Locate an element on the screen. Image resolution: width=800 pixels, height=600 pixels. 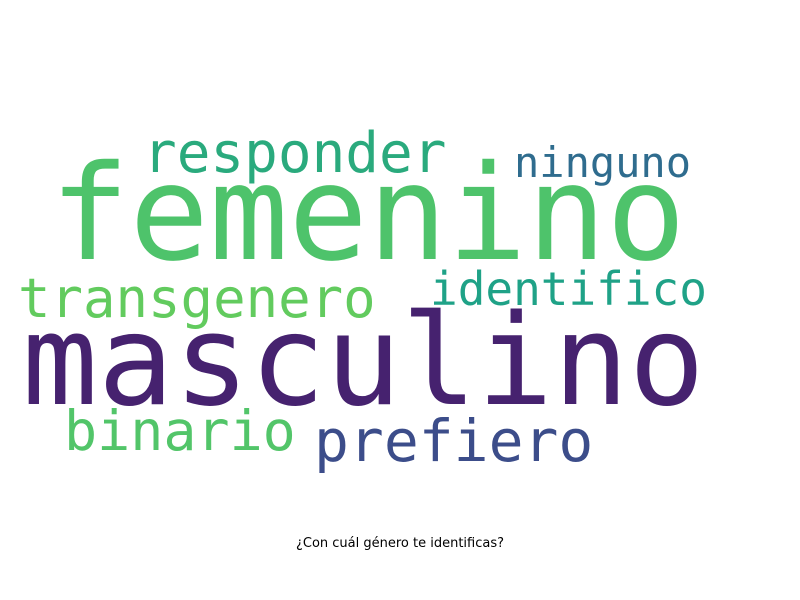
word-binario: binario is located at coordinates (180, 431).